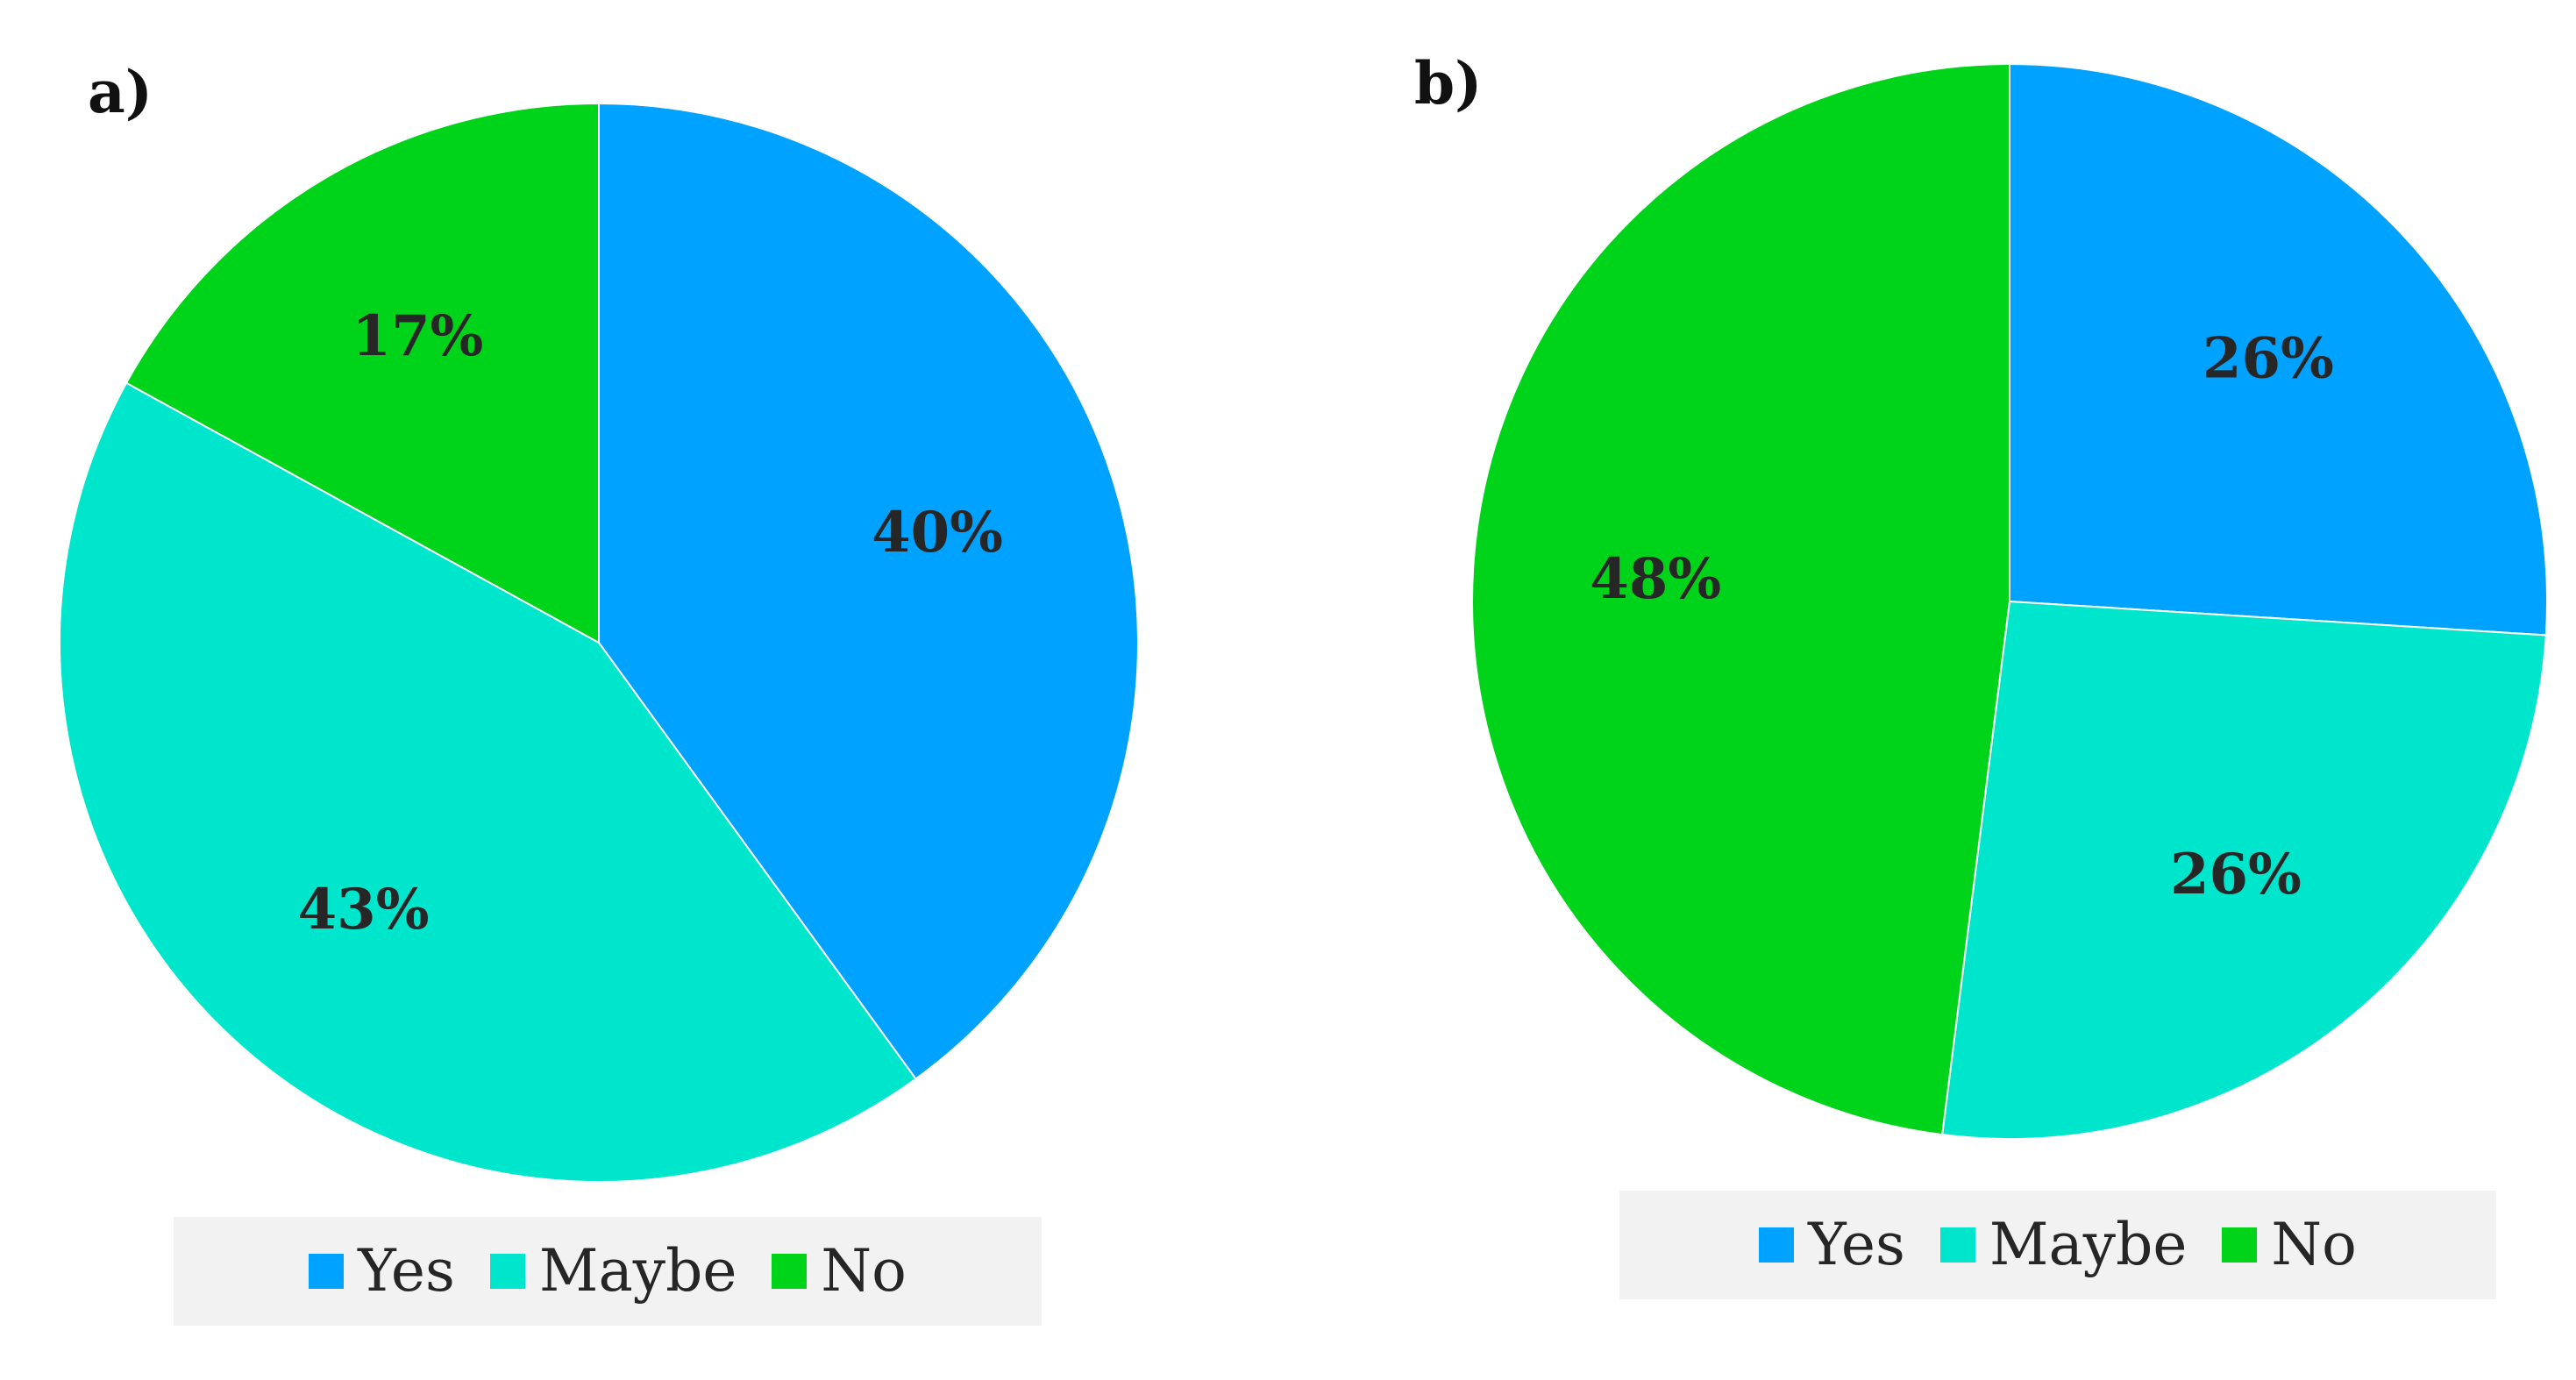 The width and height of the screenshot is (2576, 1380). I want to click on data-label-yes: 26%, so click(2268, 359).